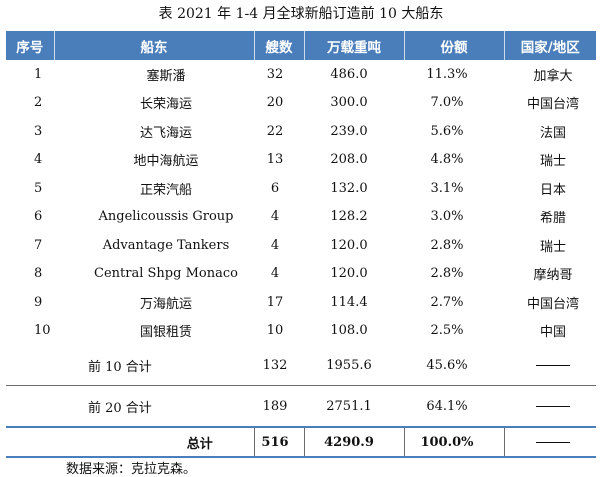 This screenshot has width=602, height=477. I want to click on cell-country: 中国, so click(552, 333).